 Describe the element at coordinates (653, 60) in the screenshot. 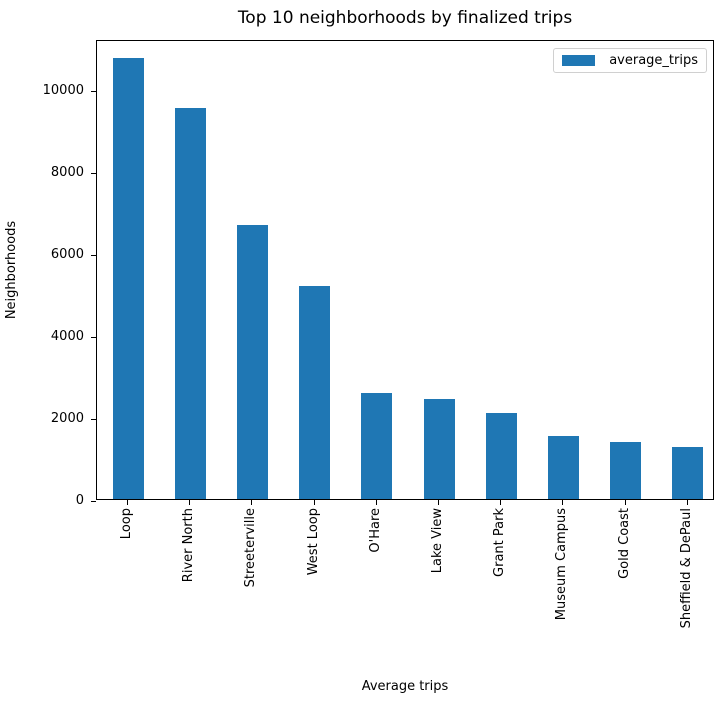

I see `legend-label: average_trips` at that location.